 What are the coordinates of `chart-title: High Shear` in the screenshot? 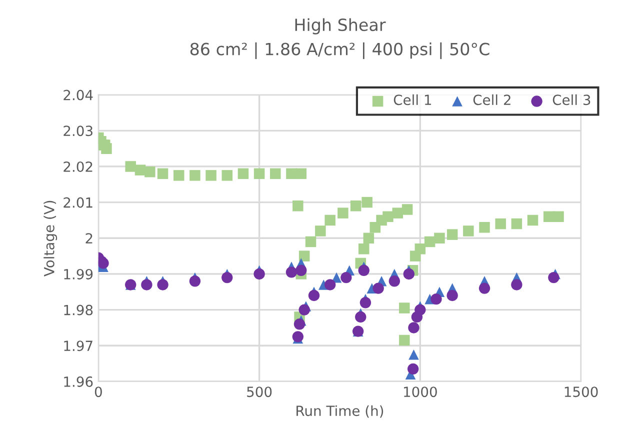 It's located at (340, 26).